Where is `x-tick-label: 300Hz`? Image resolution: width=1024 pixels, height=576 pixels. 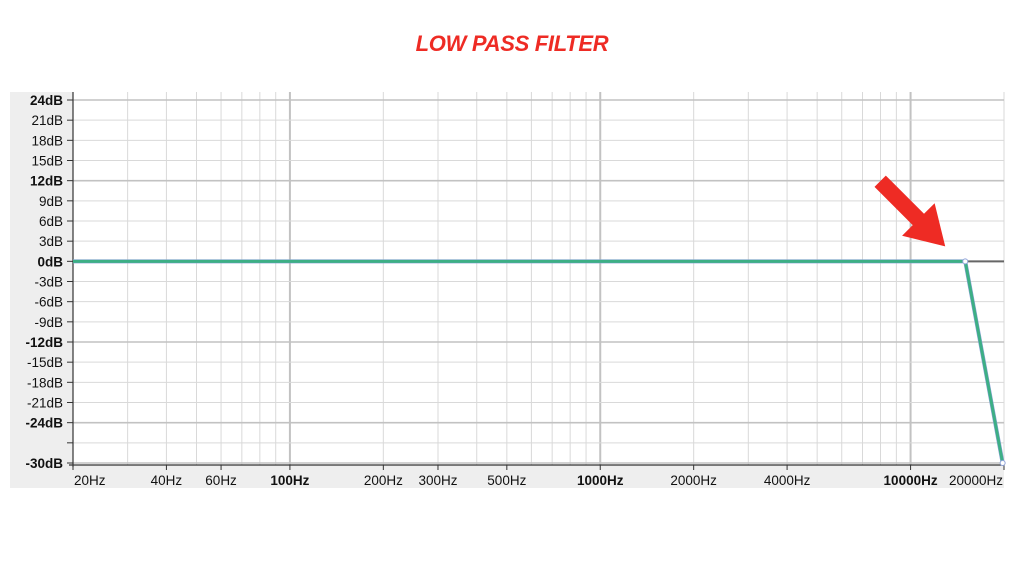 x-tick-label: 300Hz is located at coordinates (437, 480).